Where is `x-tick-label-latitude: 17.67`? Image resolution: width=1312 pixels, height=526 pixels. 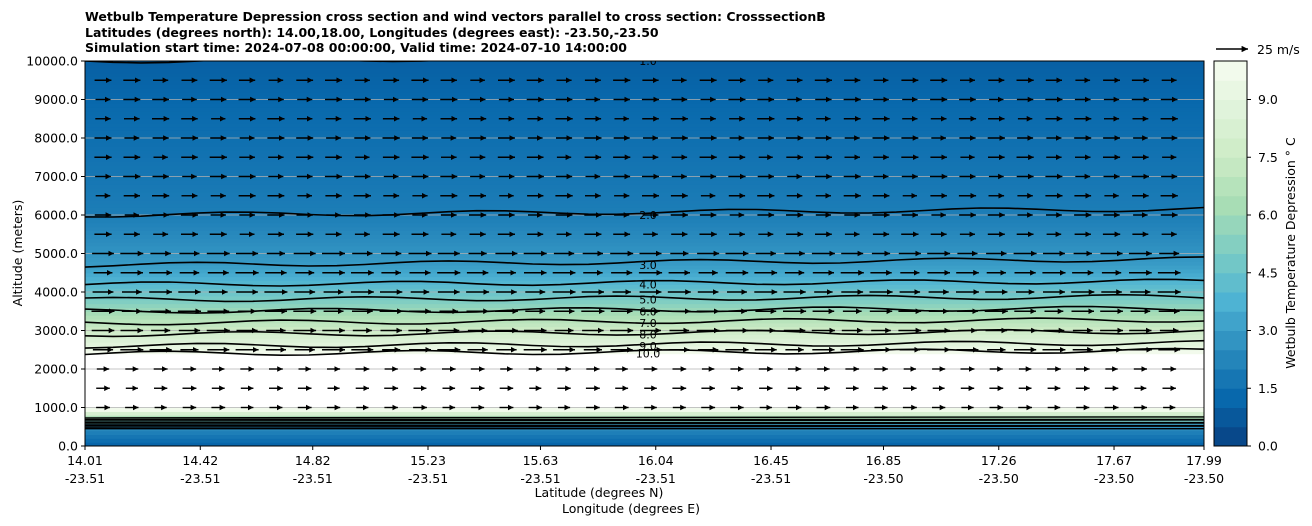 x-tick-label-latitude: 17.67 is located at coordinates (1114, 460).